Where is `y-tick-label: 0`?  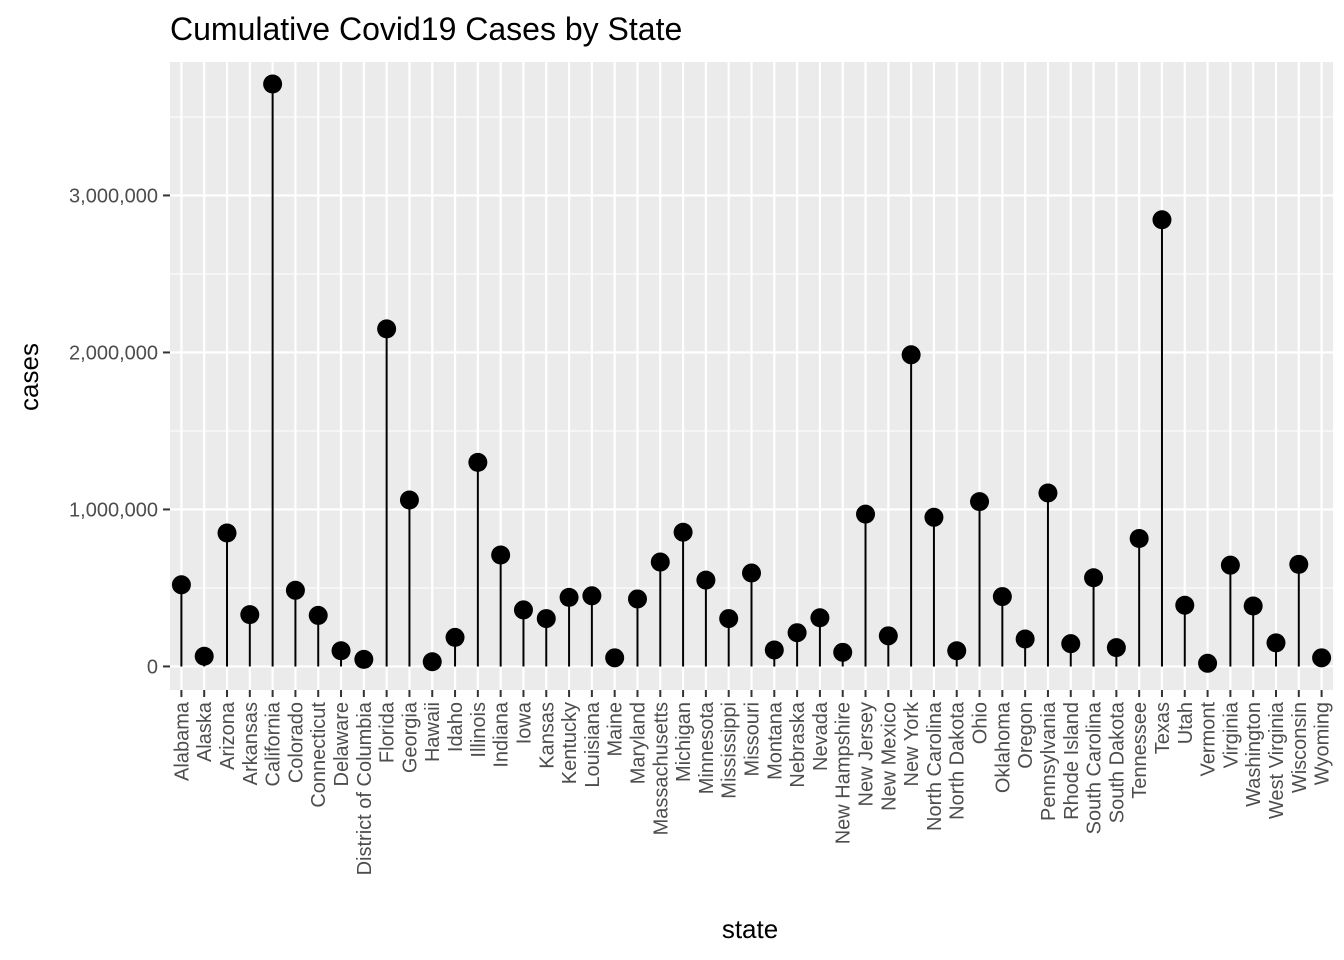
y-tick-label: 0 is located at coordinates (152, 667).